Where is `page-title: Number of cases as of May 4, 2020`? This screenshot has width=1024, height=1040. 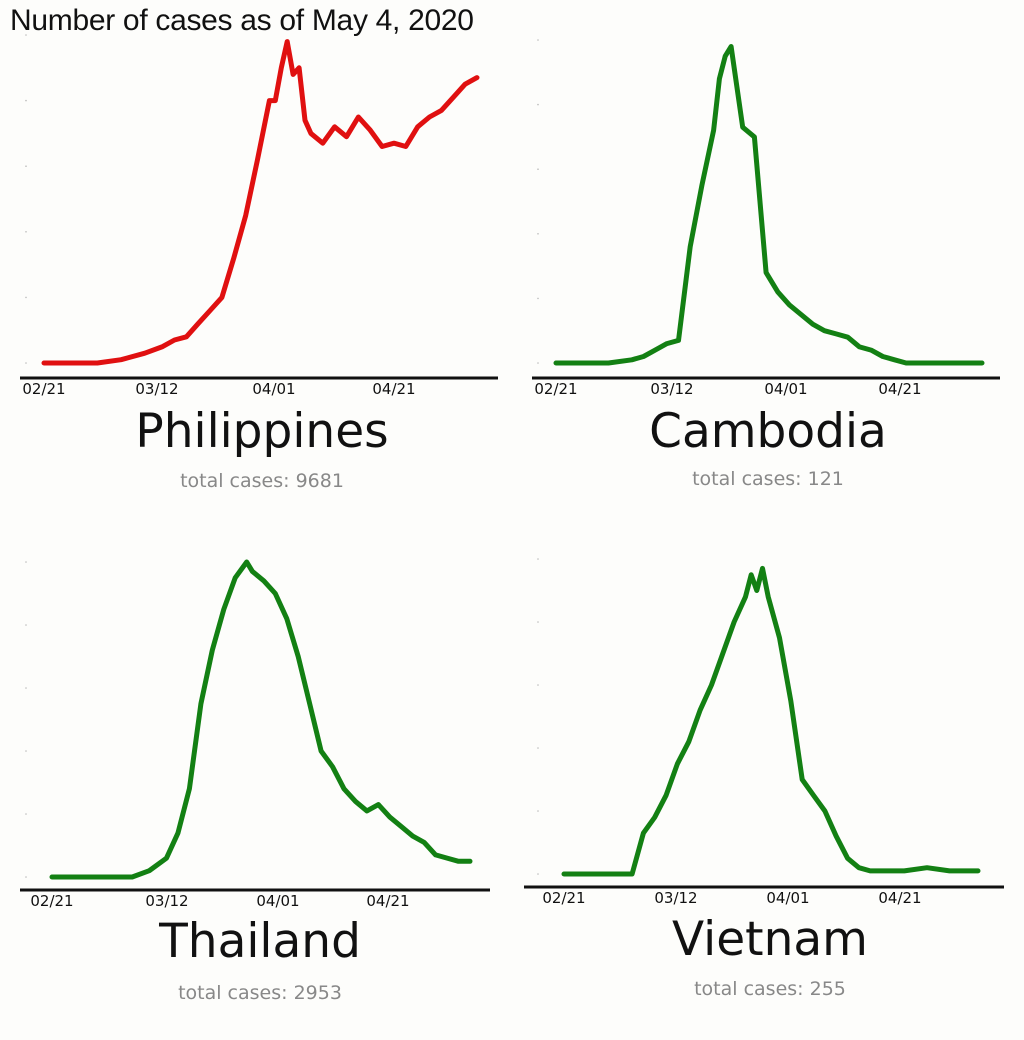 page-title: Number of cases as of May 4, 2020 is located at coordinates (242, 20).